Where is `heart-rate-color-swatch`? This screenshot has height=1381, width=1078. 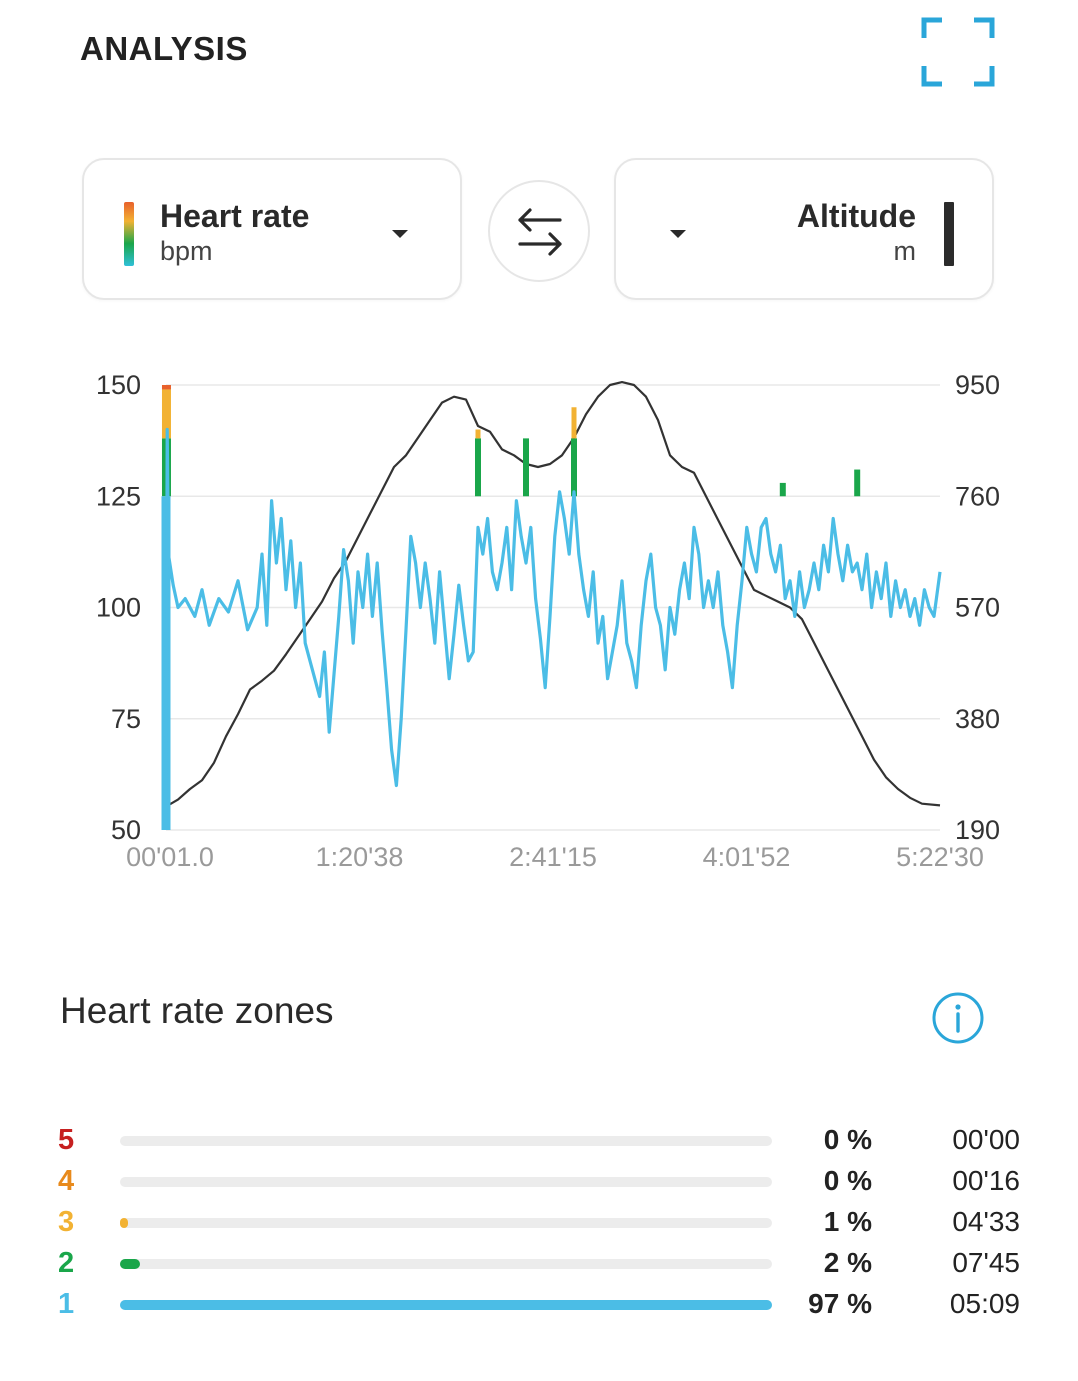
heart-rate-color-swatch is located at coordinates (129, 234).